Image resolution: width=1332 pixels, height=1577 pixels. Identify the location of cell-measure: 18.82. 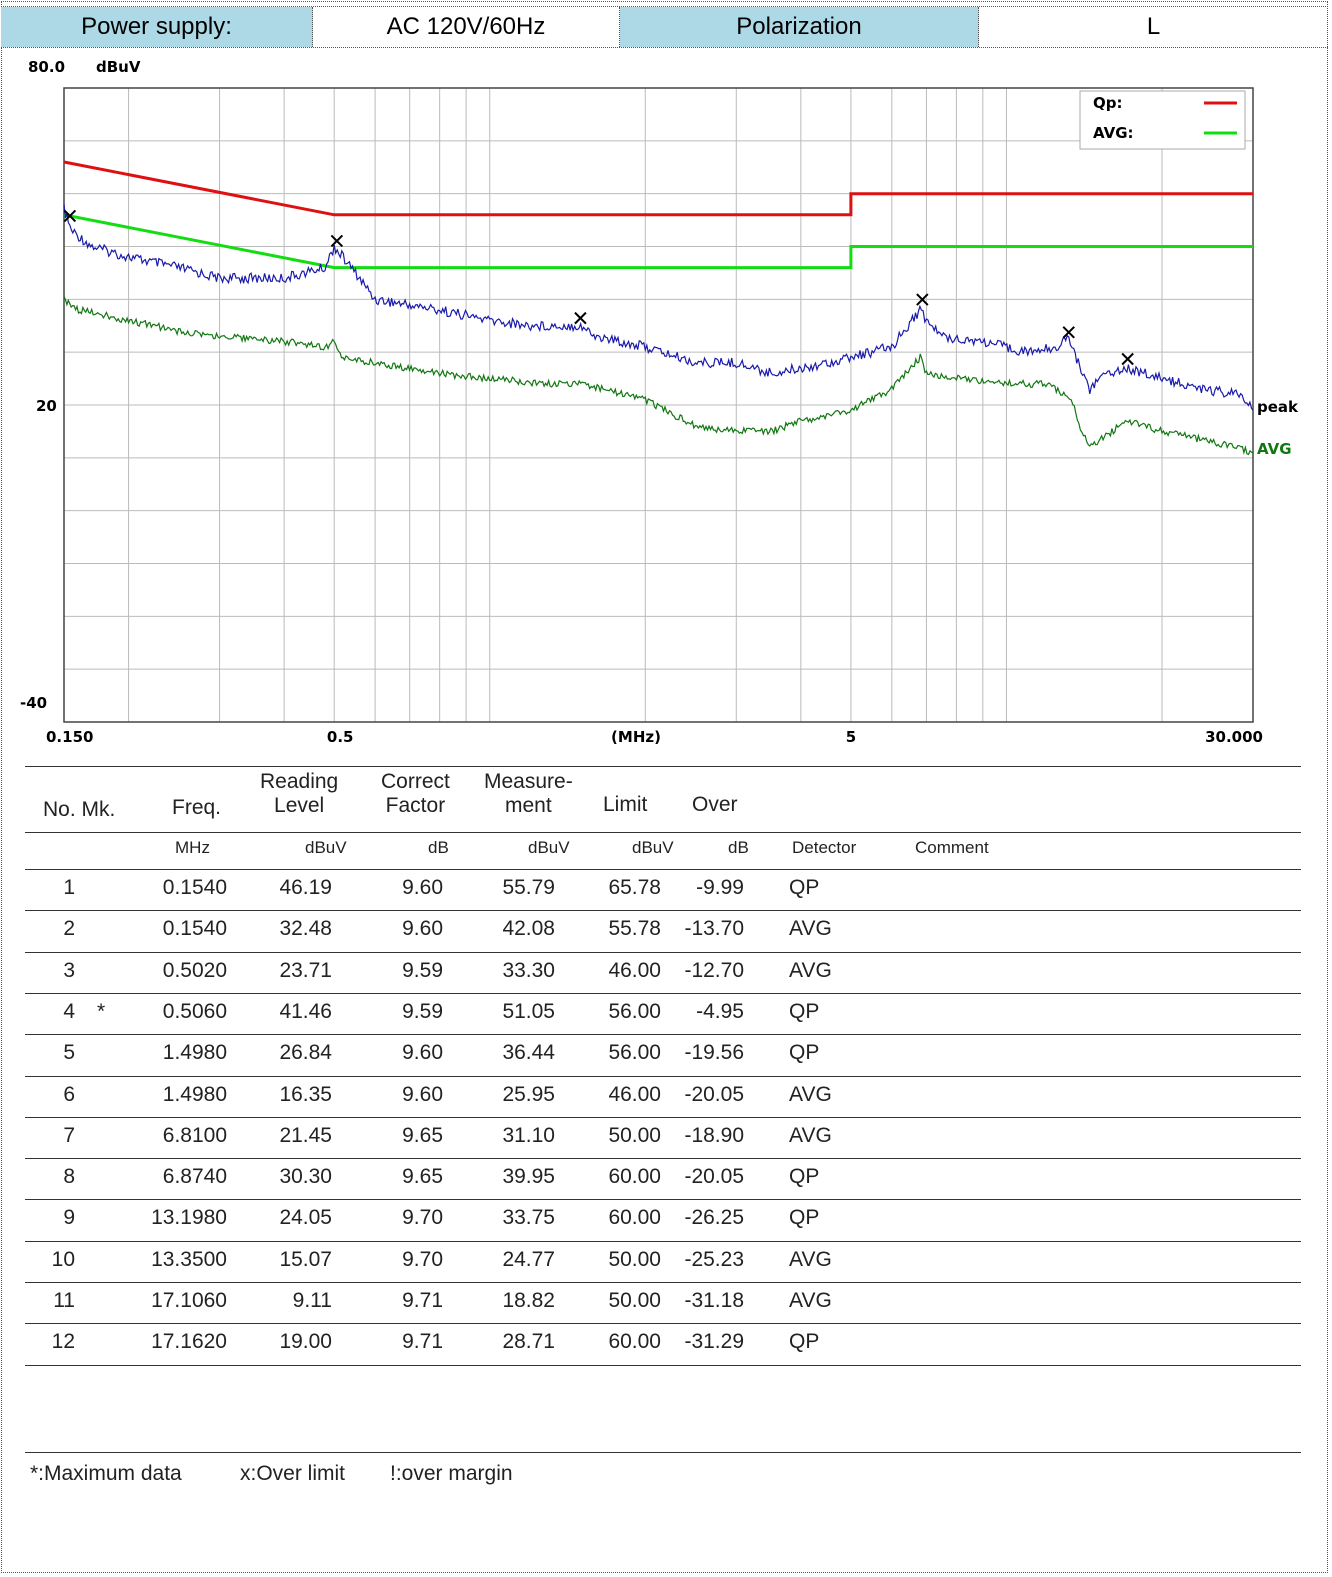
(528, 1300).